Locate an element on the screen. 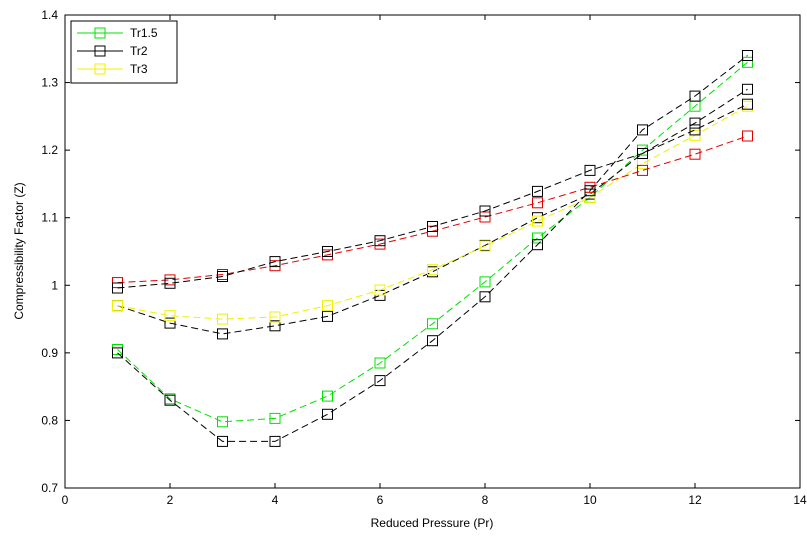  y-tick-label: 1 is located at coordinates (54, 285).